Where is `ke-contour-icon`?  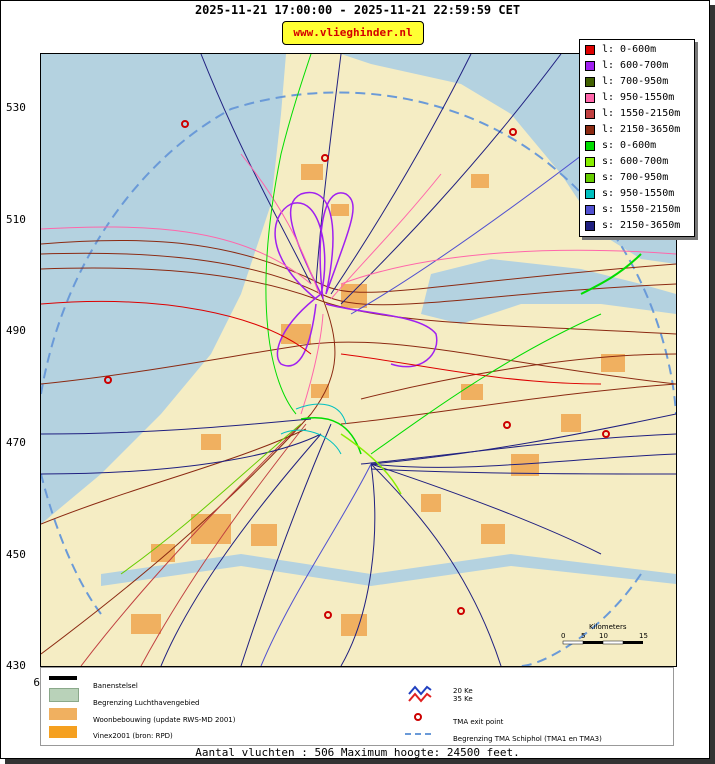
ke-contour-icon is located at coordinates (420, 694).